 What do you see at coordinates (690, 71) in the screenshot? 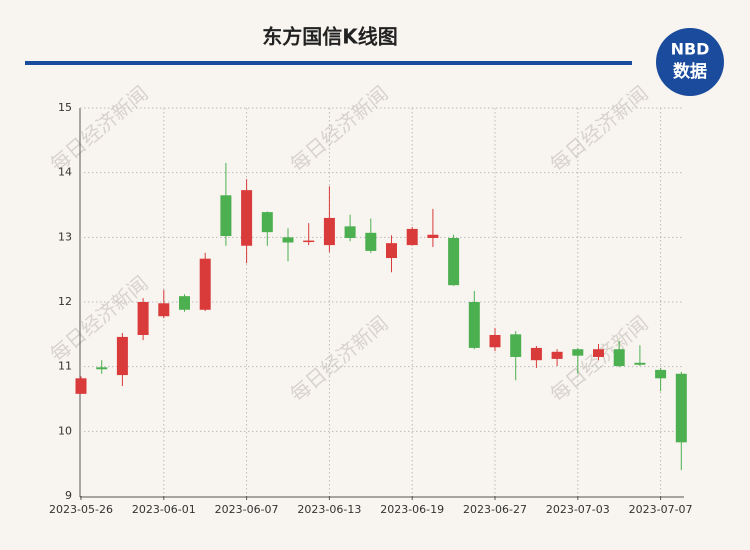
I see `logo-bottom: 数据` at bounding box center [690, 71].